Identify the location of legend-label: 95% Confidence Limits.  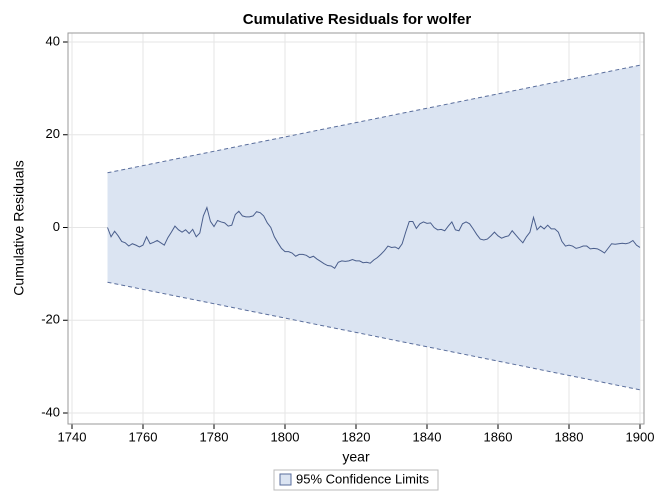
(362, 478).